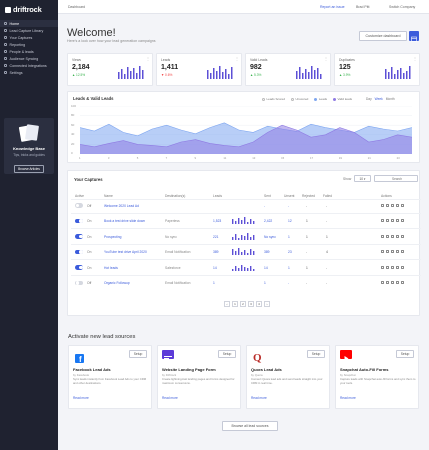  What do you see at coordinates (217, 221) in the screenshot?
I see `leads-count: 1,523` at bounding box center [217, 221].